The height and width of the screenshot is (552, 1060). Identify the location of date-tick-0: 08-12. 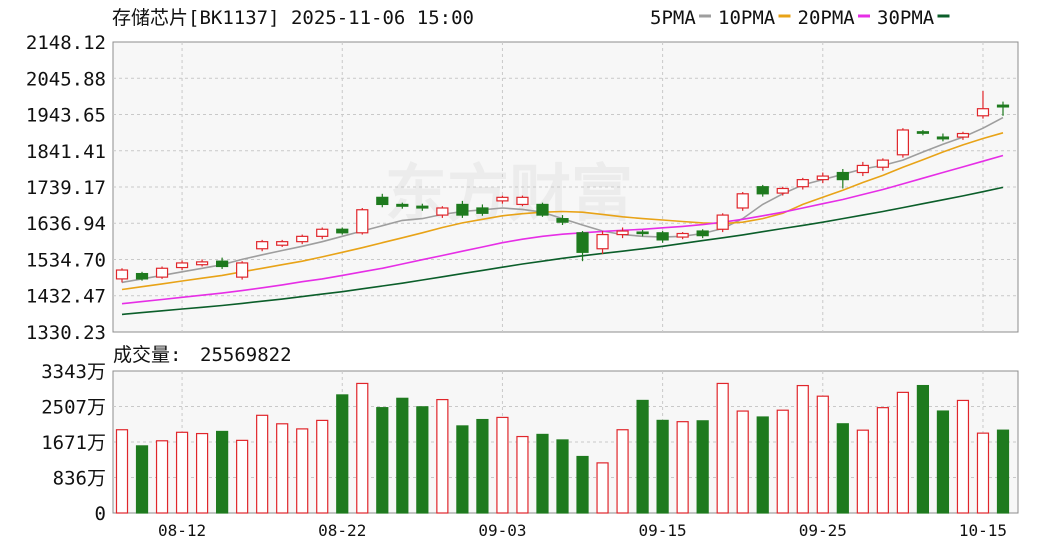
(182, 530).